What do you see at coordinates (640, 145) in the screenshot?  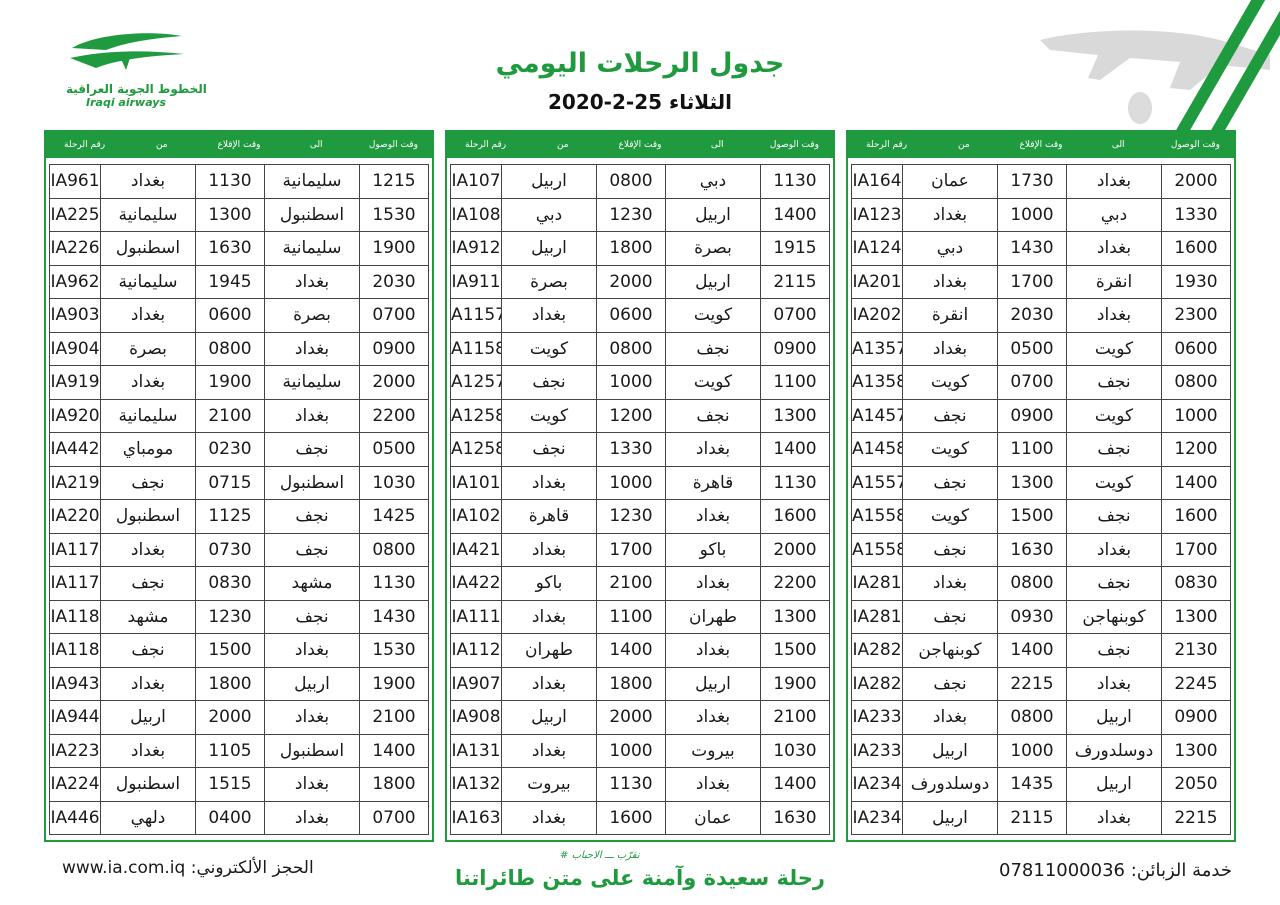 I see `header-departure-time: وقت الإقلاع` at bounding box center [640, 145].